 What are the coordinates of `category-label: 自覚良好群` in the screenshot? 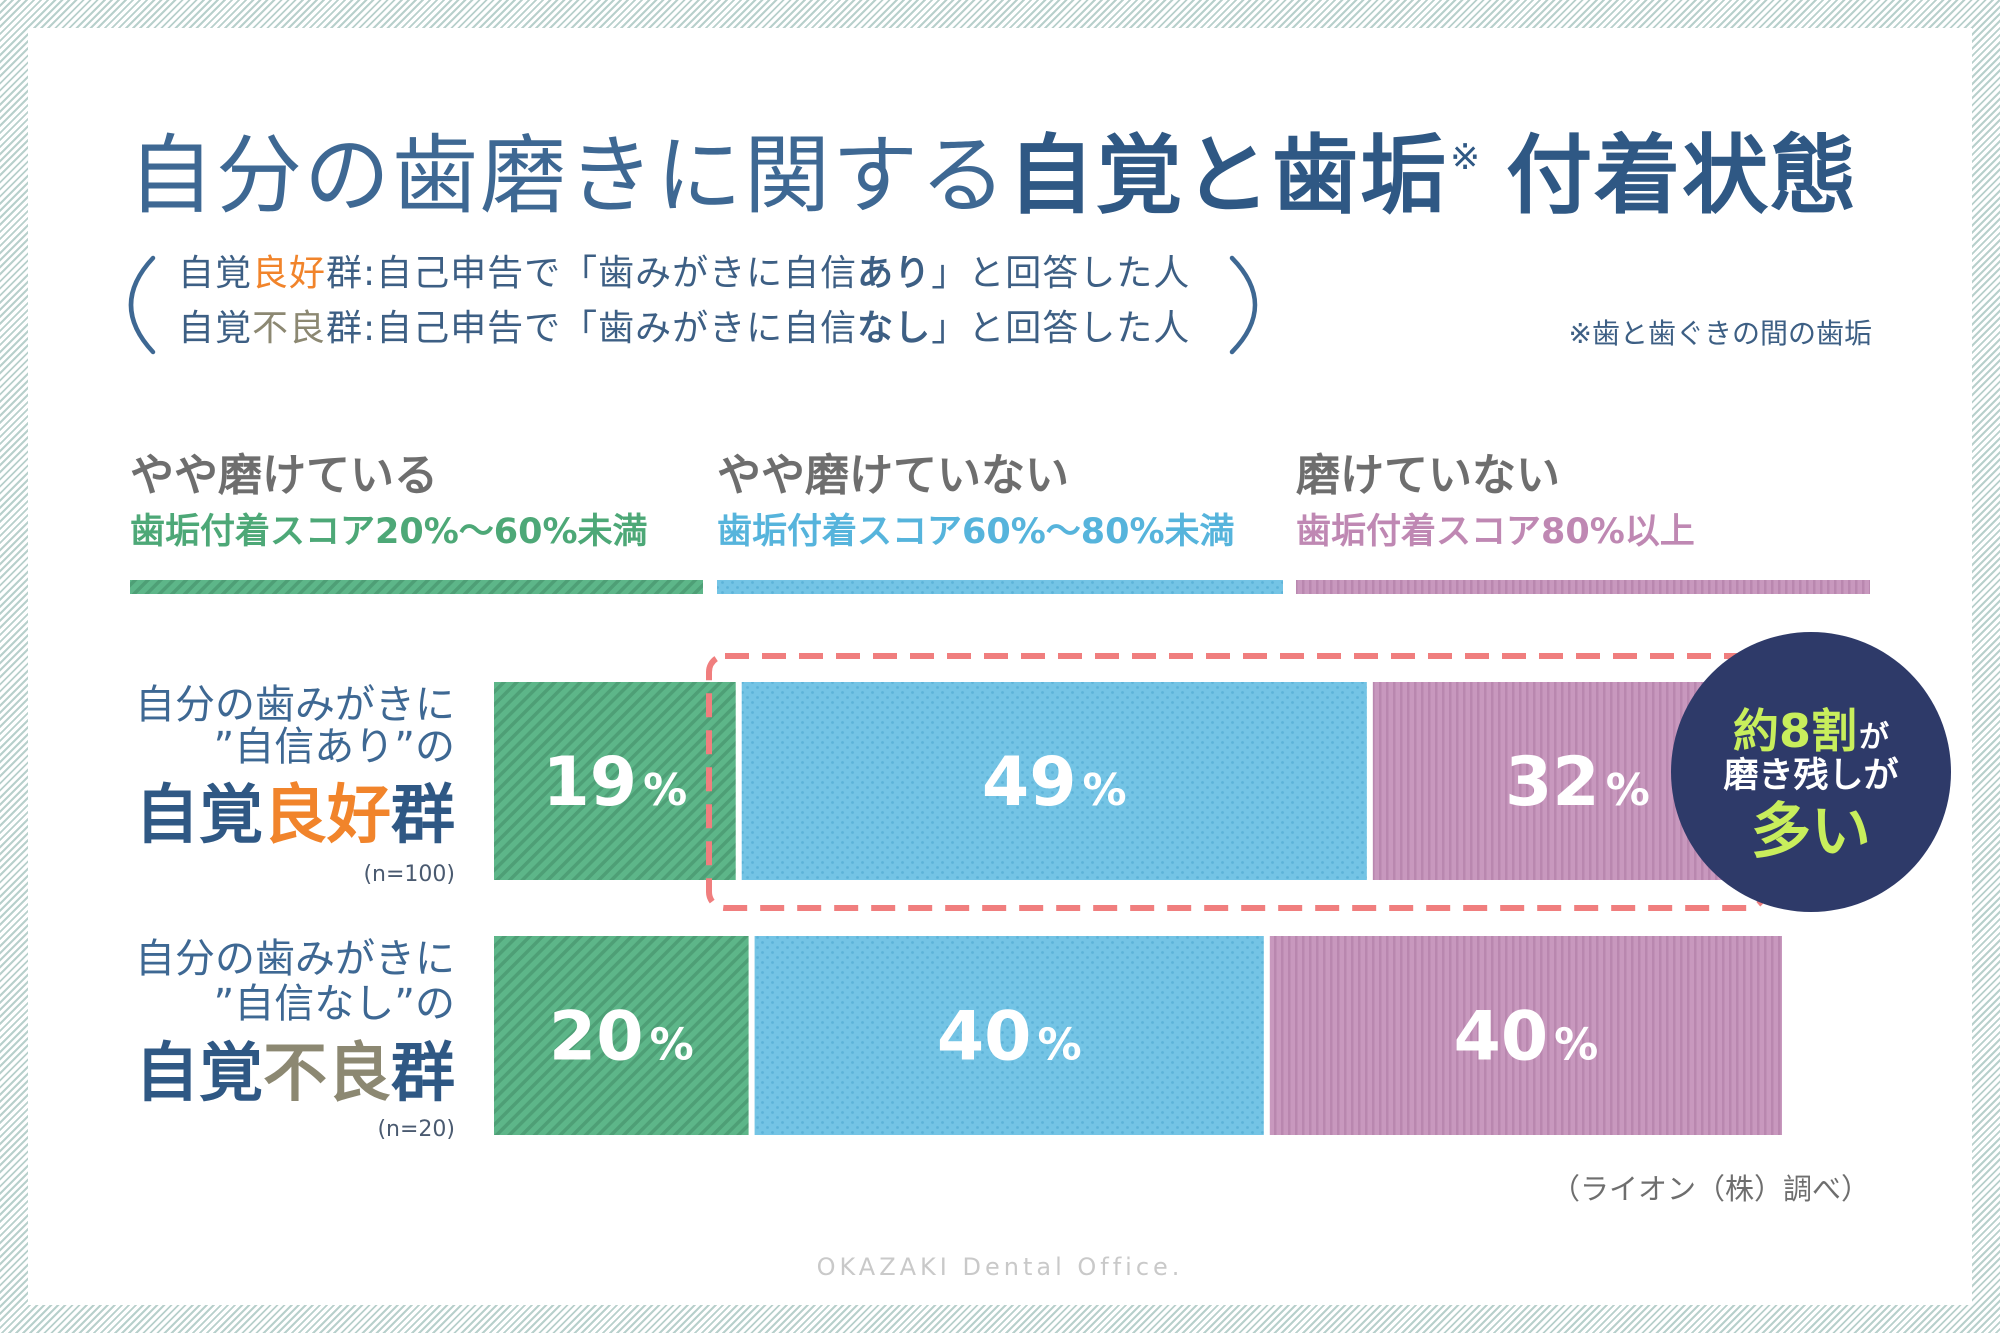 It's located at (295, 816).